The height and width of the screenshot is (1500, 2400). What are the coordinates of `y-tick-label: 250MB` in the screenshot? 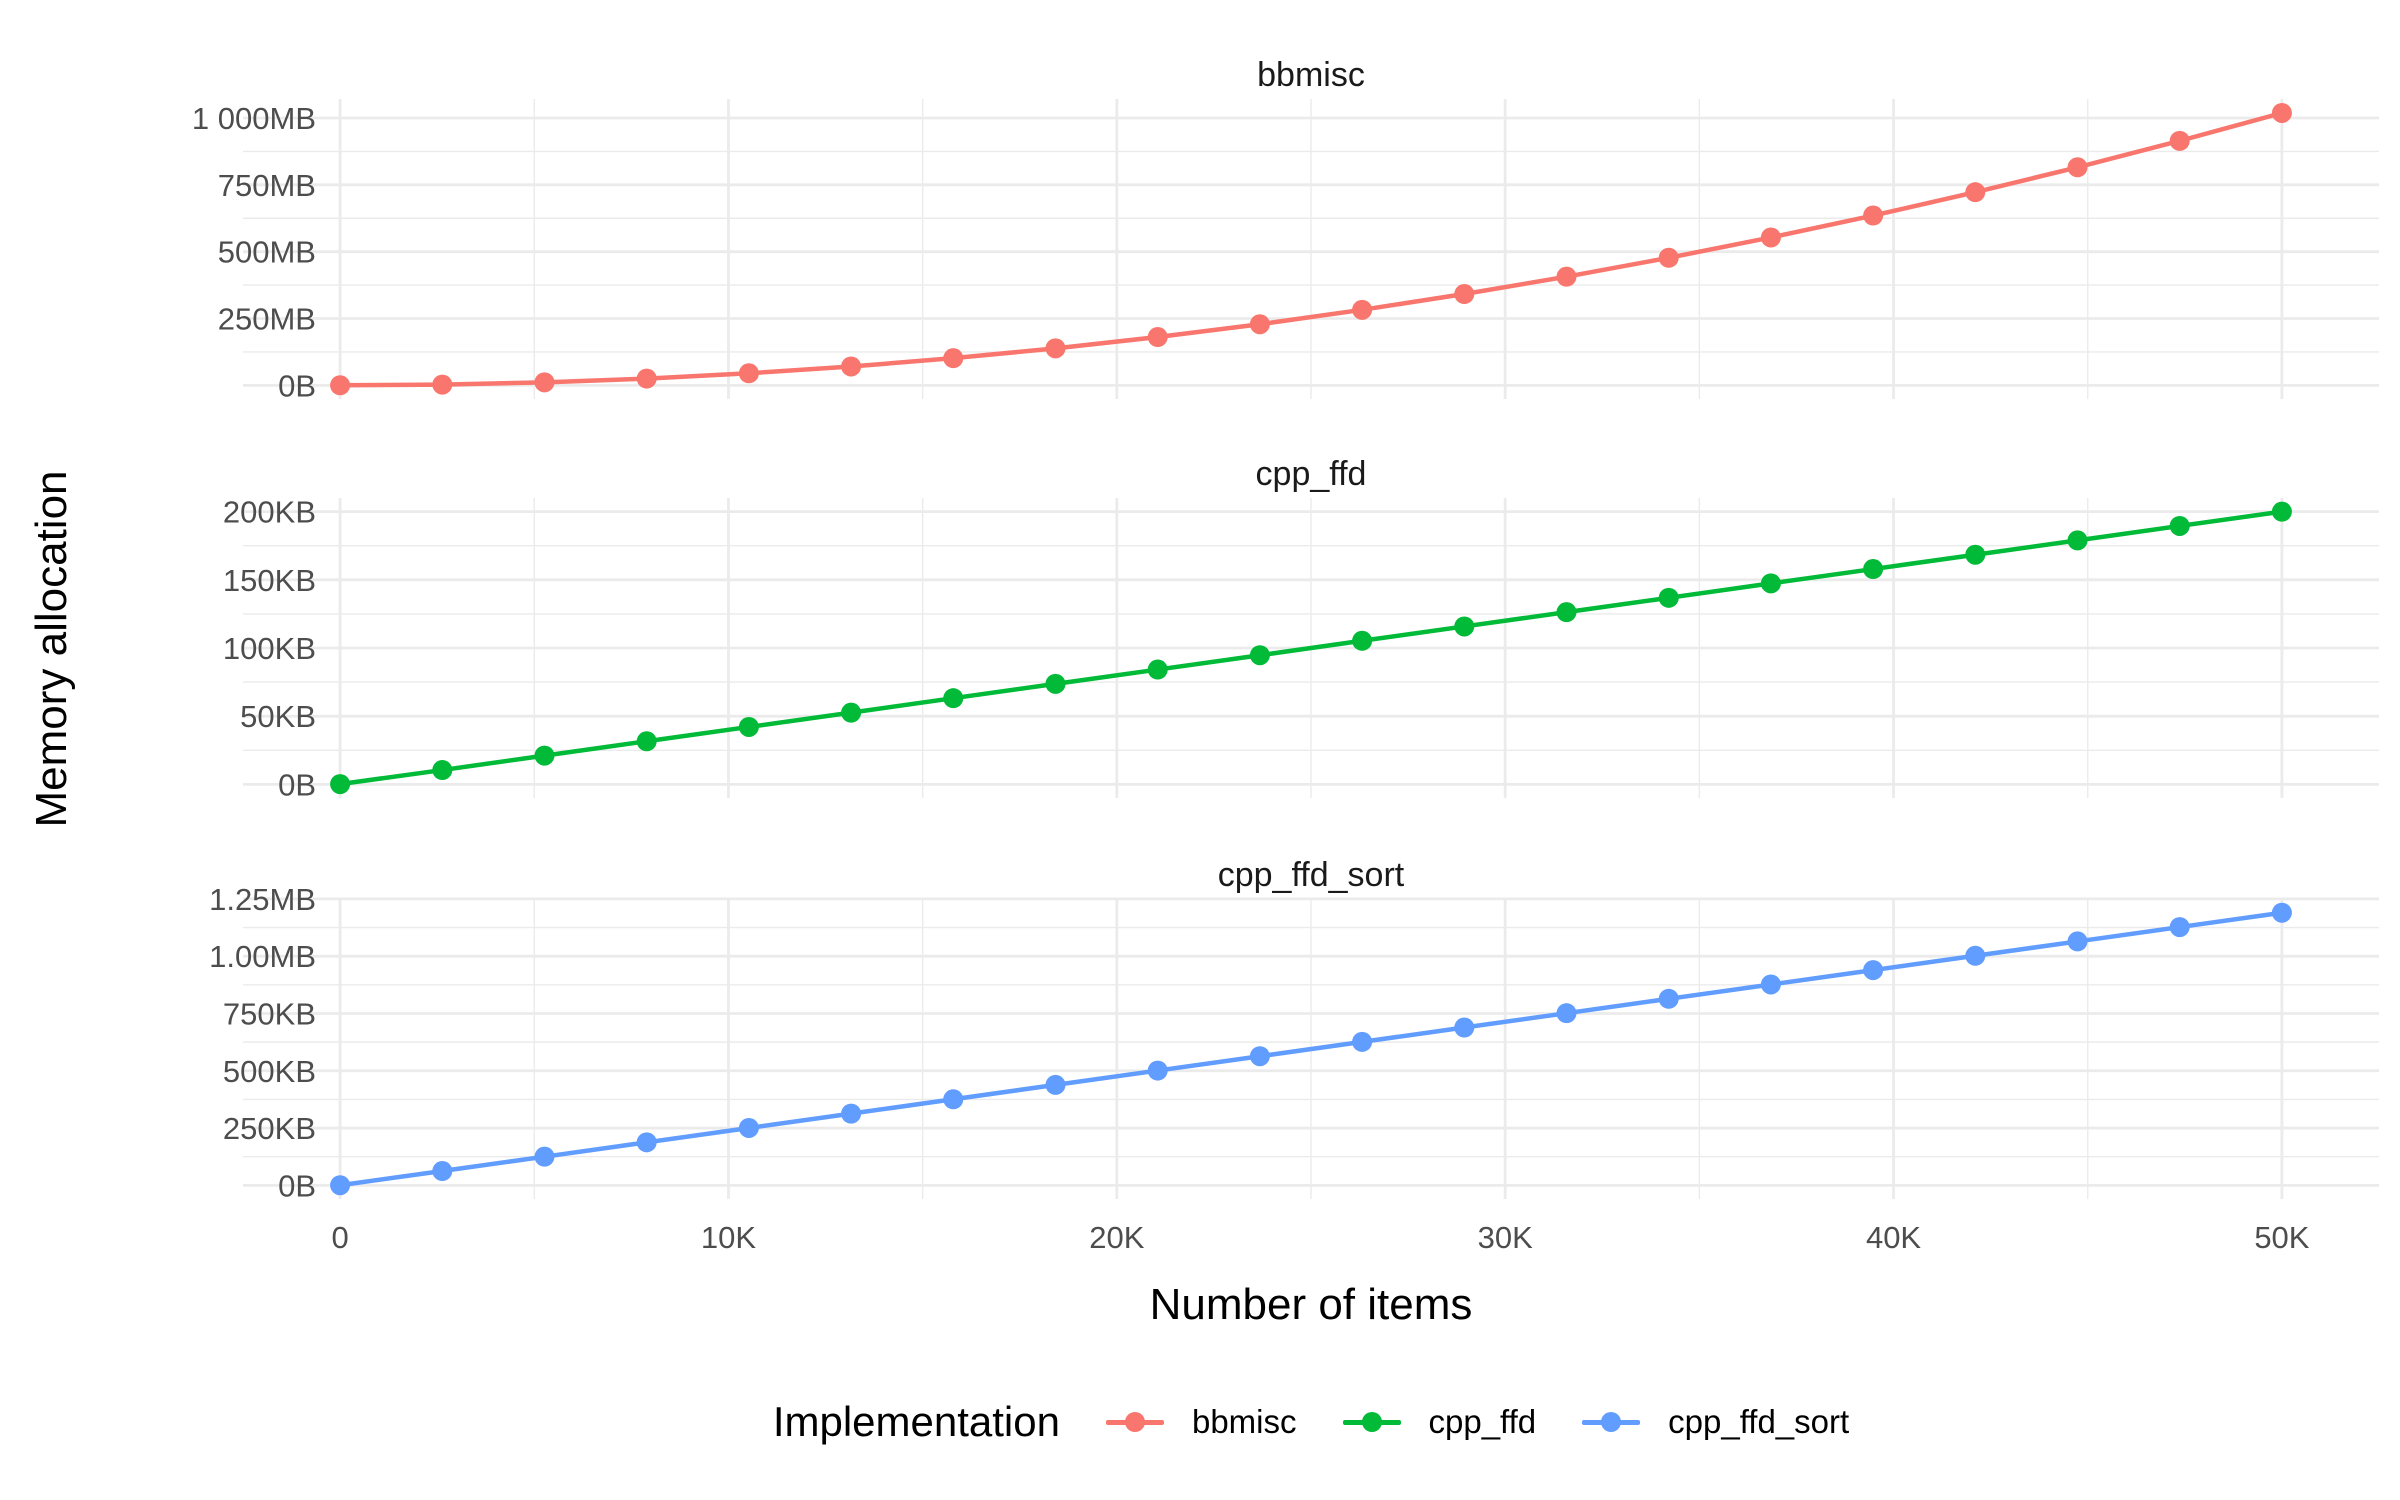 It's located at (267, 319).